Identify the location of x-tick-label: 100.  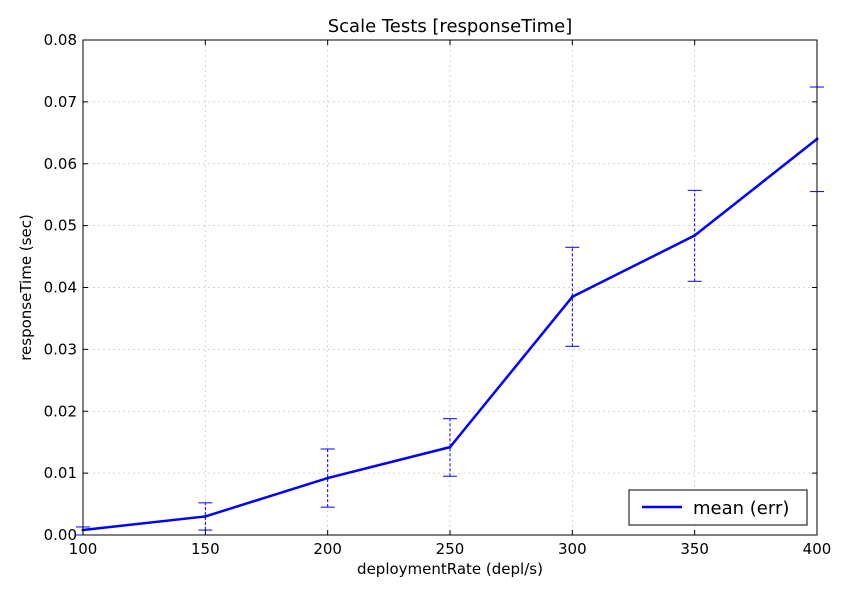
(83, 549).